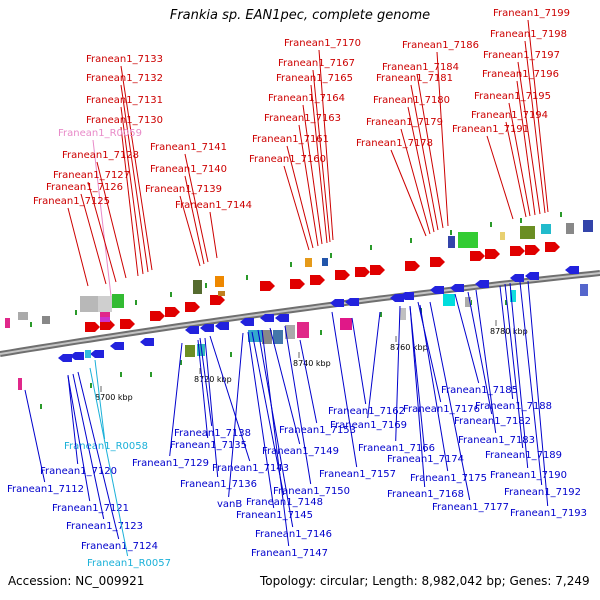 The width and height of the screenshot is (600, 600). Describe the element at coordinates (396, 448) in the screenshot. I see `gene-label-bottom: Franean1_7166` at that location.